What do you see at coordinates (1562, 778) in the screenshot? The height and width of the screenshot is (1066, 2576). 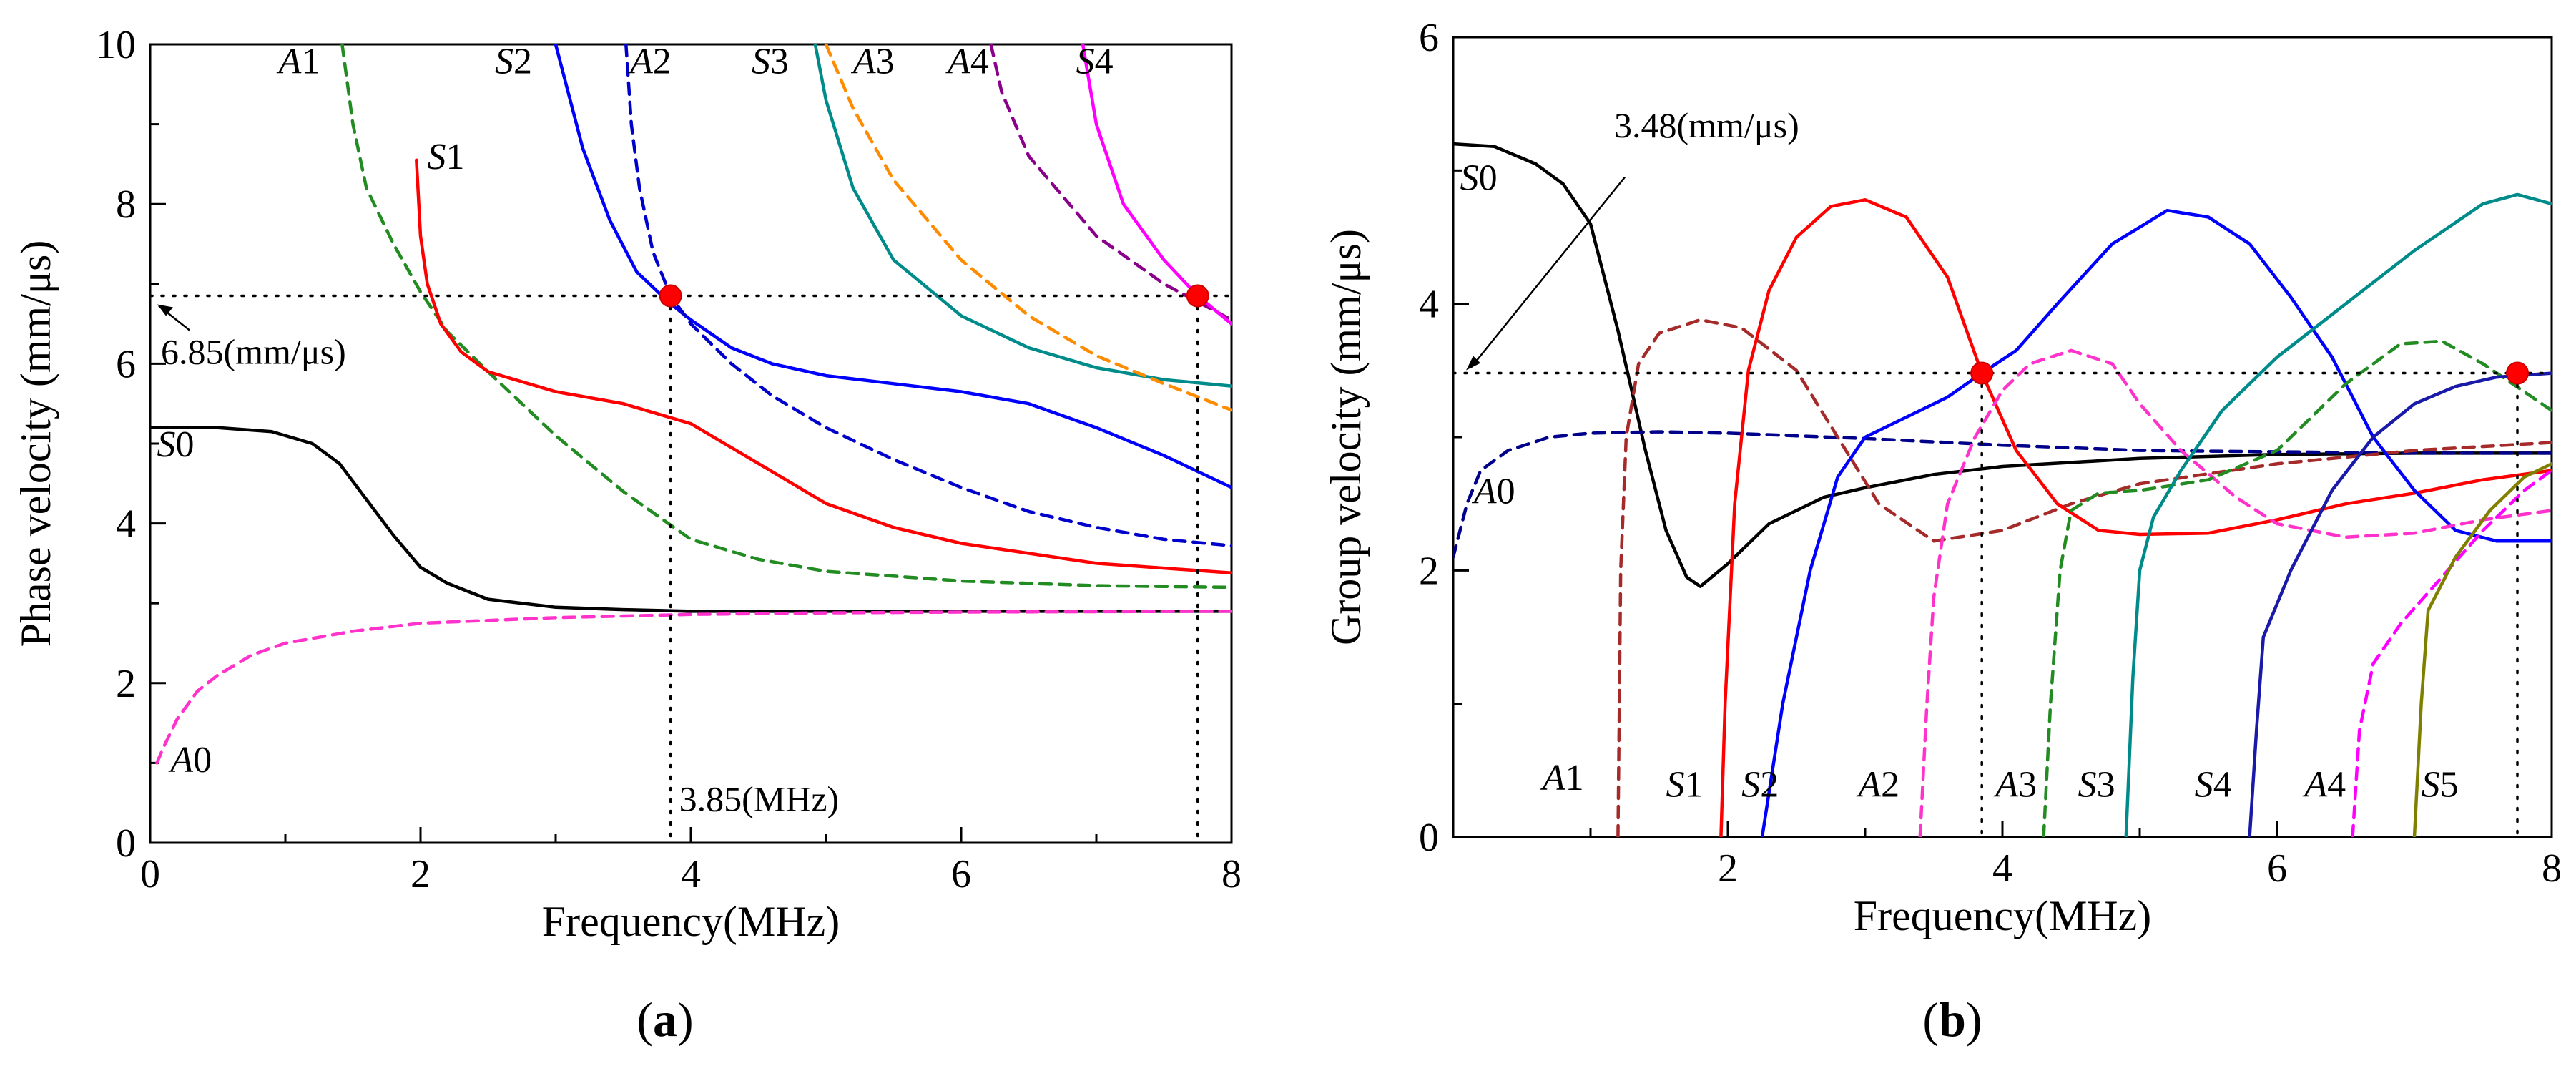 I see `chart-b-curve-label-A1: A1` at bounding box center [1562, 778].